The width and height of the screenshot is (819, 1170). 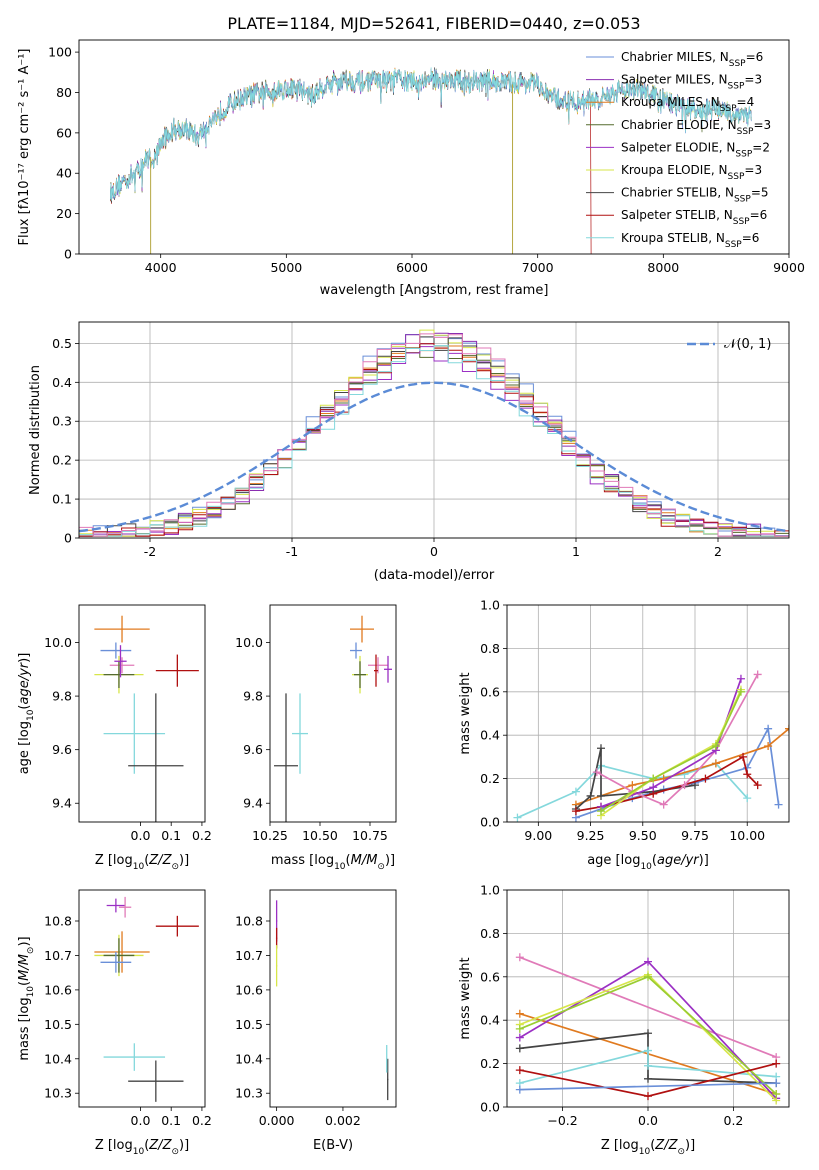 I want to click on x-tick-label: 9.75, so click(x=695, y=835).